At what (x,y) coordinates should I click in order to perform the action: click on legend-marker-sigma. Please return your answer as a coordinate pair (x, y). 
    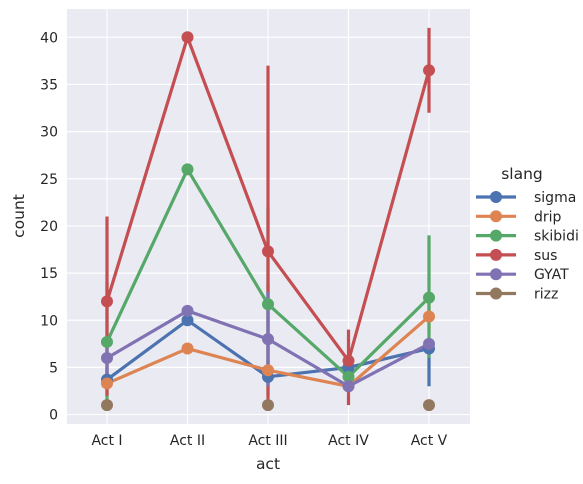
    Looking at the image, I should click on (496, 197).